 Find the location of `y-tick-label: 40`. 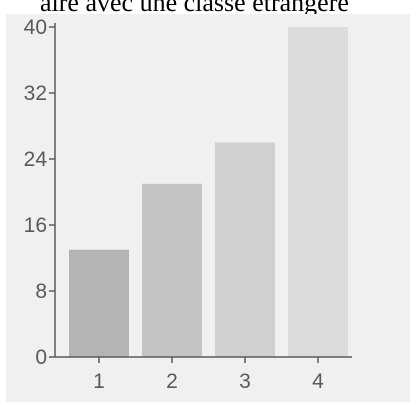

y-tick-label: 40 is located at coordinates (35, 27).